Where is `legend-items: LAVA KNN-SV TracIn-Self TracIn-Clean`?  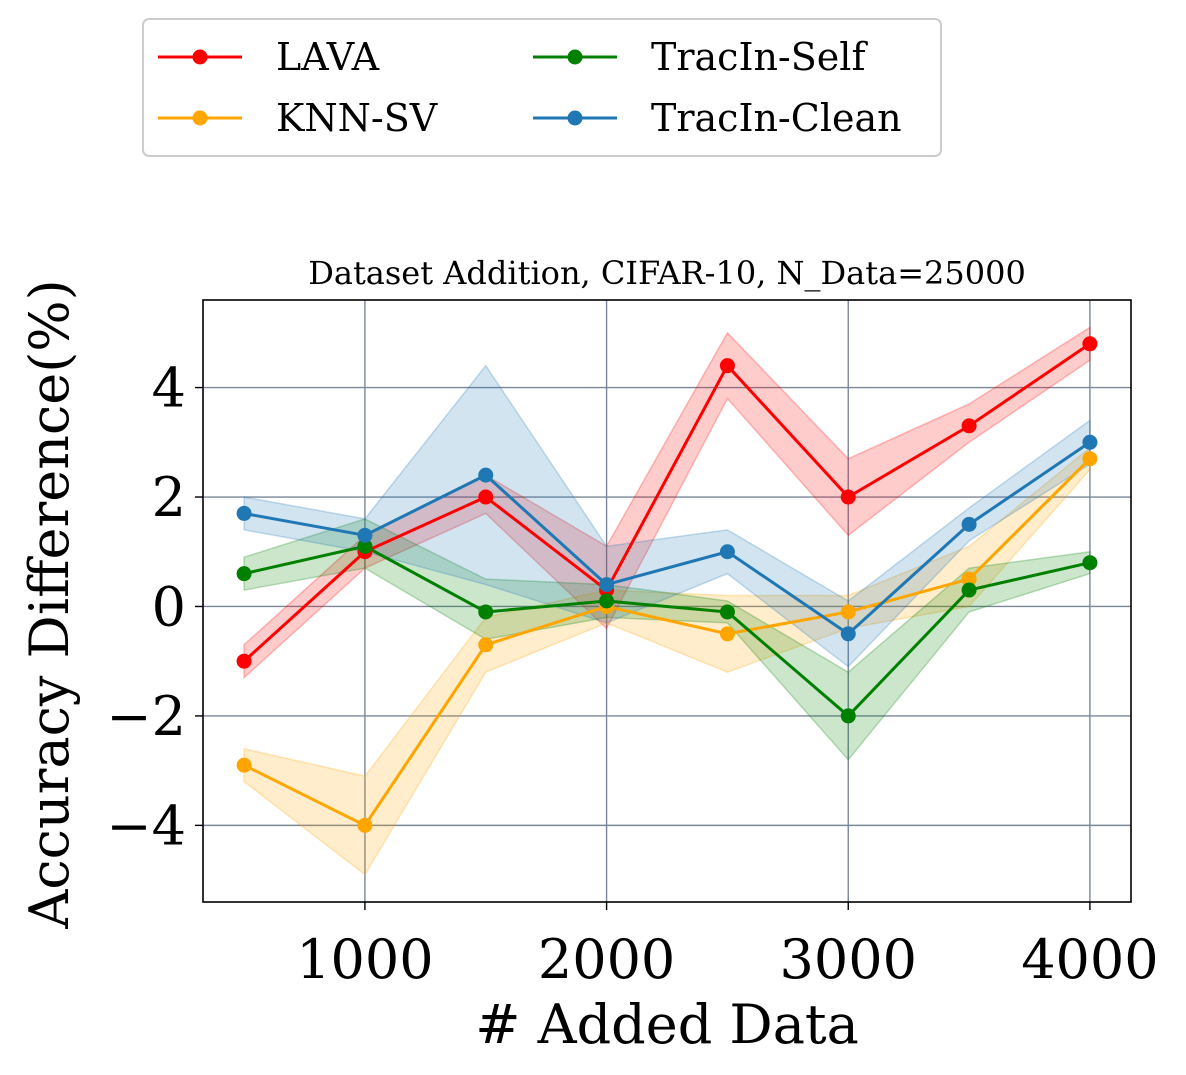 legend-items: LAVA KNN-SV TracIn-Self TracIn-Clean is located at coordinates (530, 87).